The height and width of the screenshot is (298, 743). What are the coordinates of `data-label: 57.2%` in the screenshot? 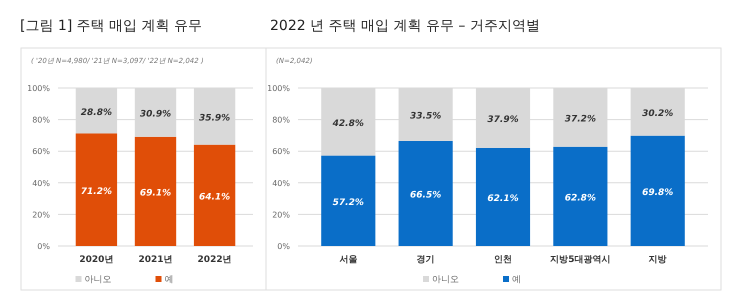 It's located at (348, 203).